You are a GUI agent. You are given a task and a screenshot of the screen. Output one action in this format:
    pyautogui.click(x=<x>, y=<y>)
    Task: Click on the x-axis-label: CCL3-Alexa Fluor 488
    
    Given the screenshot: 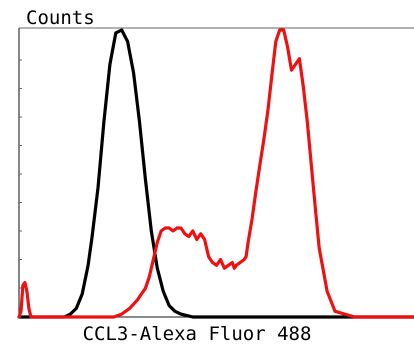 What is the action you would take?
    pyautogui.click(x=197, y=334)
    